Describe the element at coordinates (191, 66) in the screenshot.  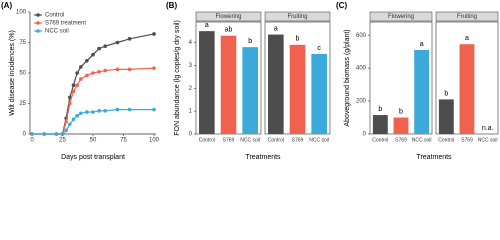
I see `y-tick-label: 3` at that location.